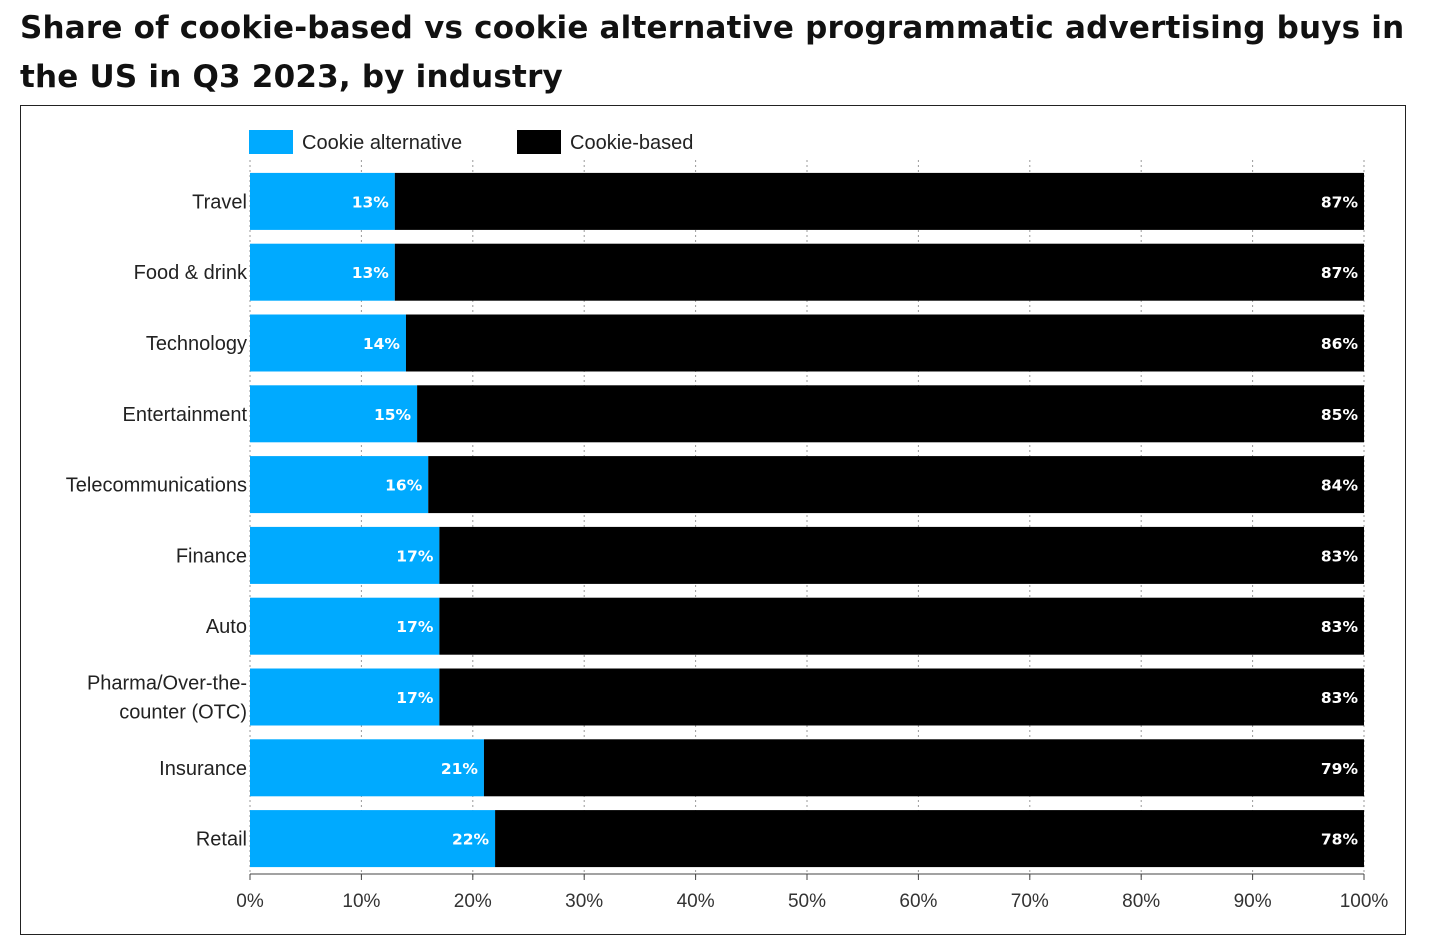 This screenshot has height=935, width=1430. What do you see at coordinates (322, 272) in the screenshot?
I see `bar-cookie-alternative-food-drink` at bounding box center [322, 272].